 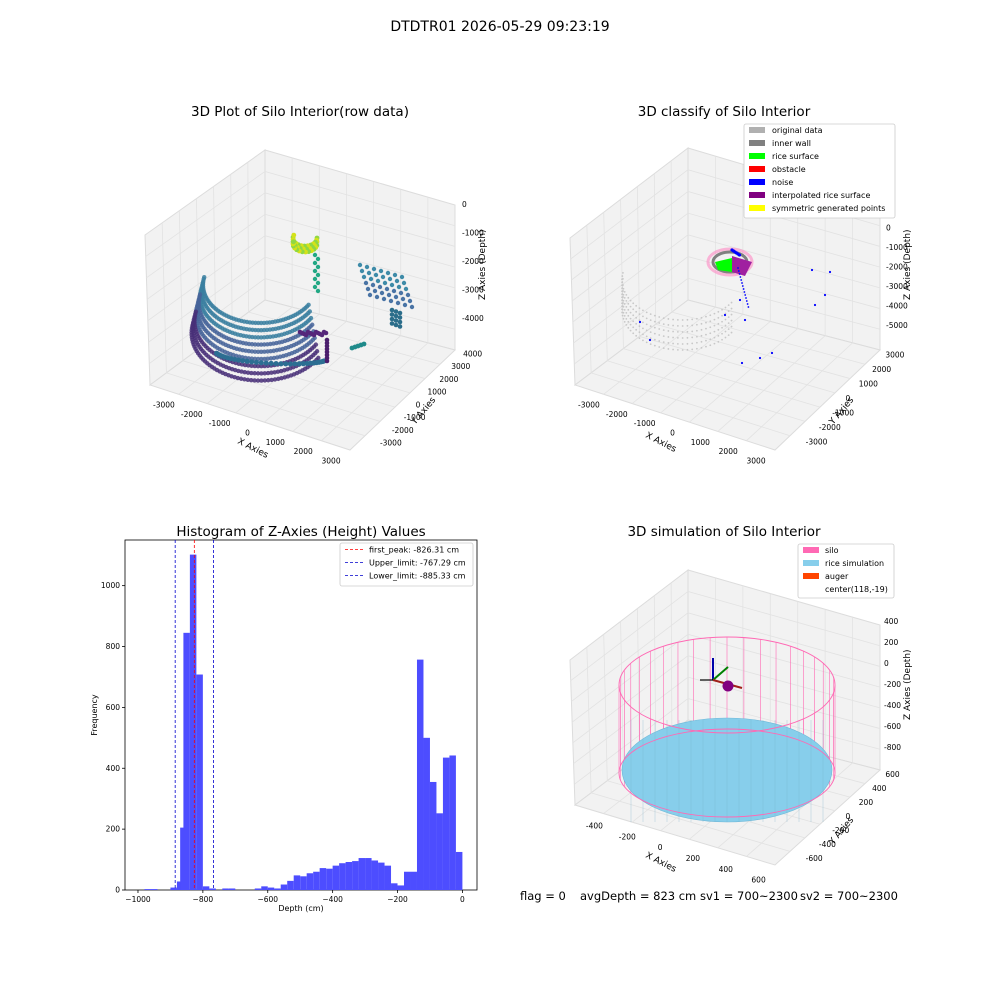 I want to click on panel-classify-y-tick-label: -3000, so click(x=817, y=442).